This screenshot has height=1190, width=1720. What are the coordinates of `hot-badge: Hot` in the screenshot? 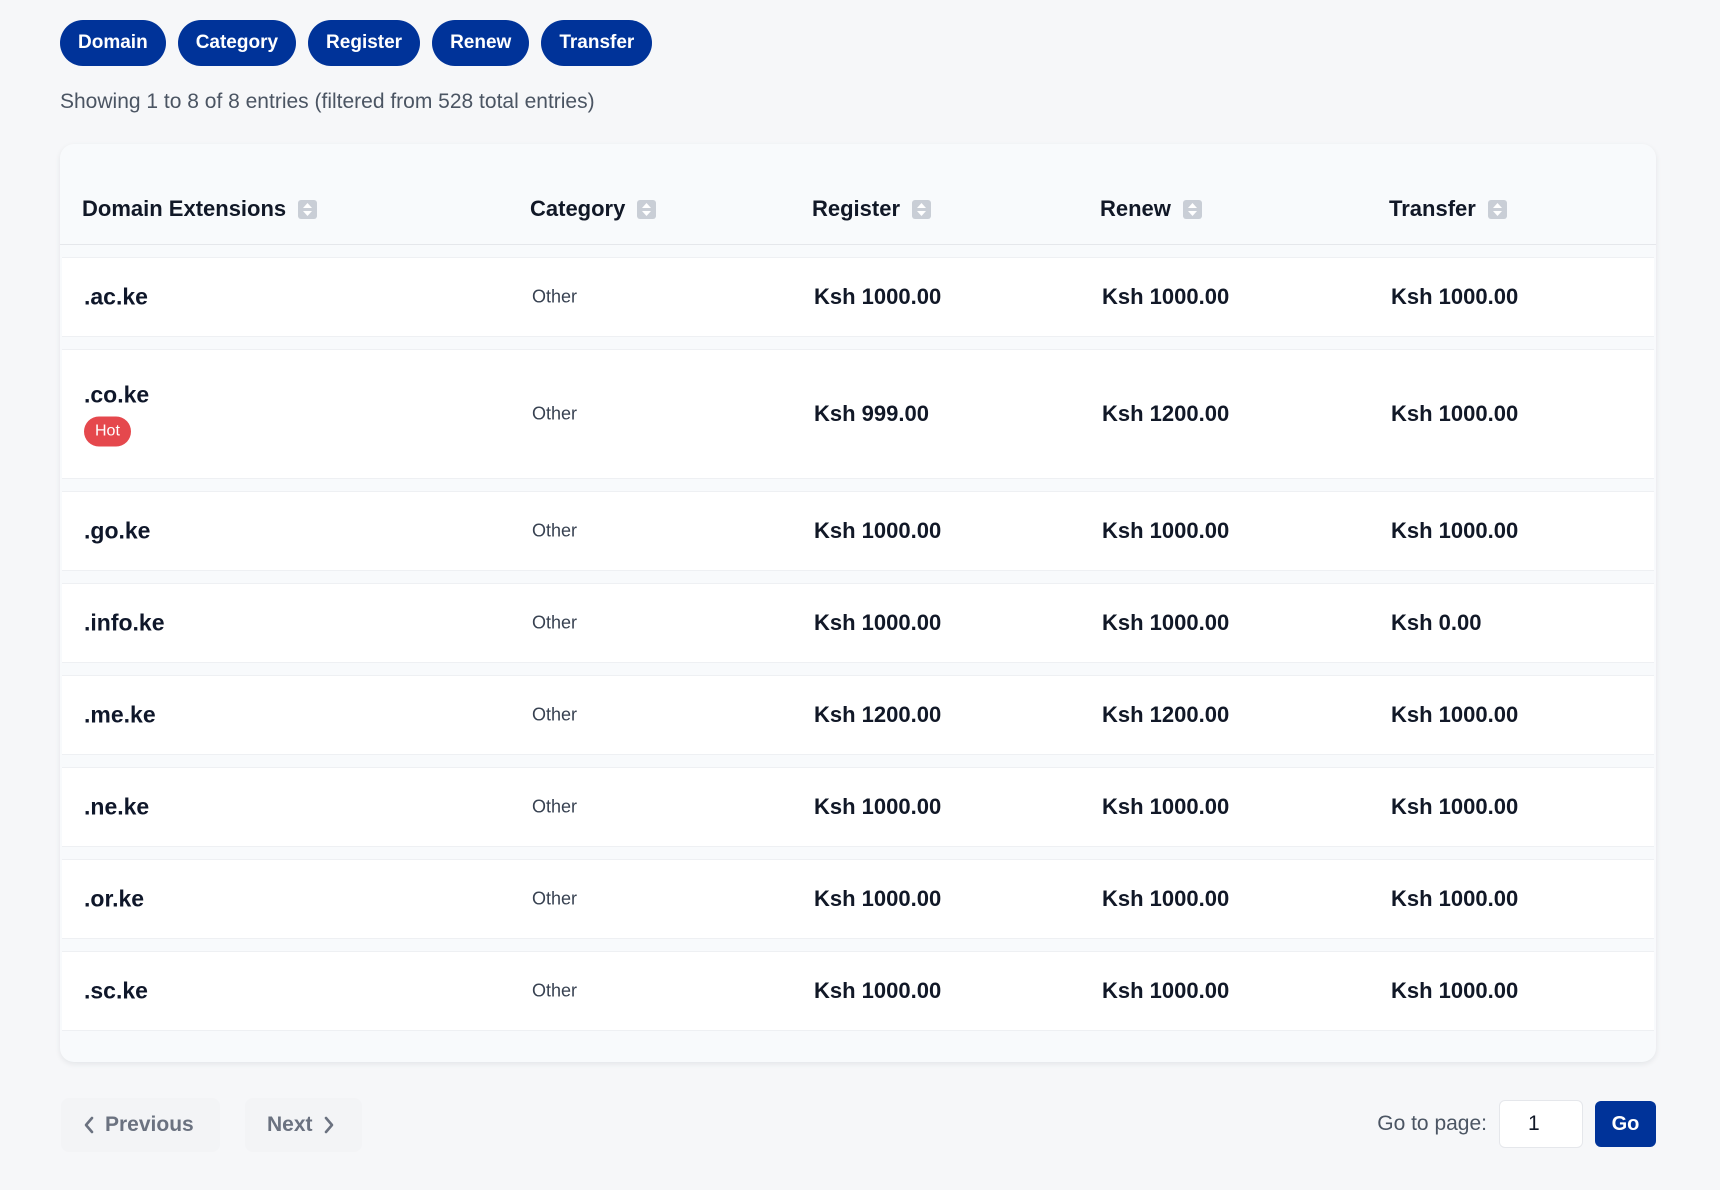 It's located at (107, 431).